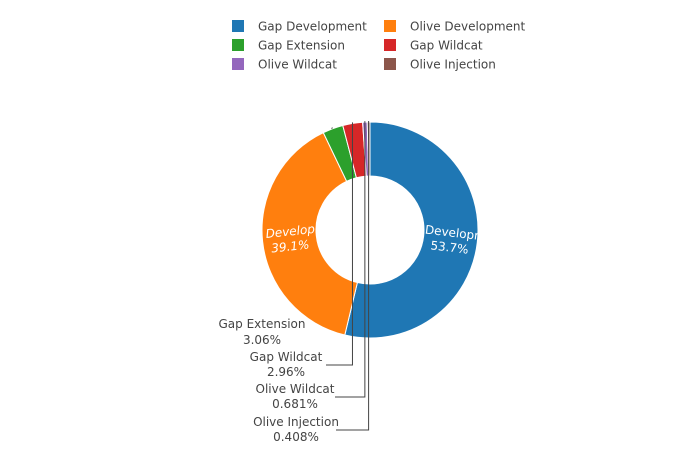 Image resolution: width=700 pixels, height=450 pixels. I want to click on outside-label-gap-extension: Gap Extension 3.06%, so click(276, 237).